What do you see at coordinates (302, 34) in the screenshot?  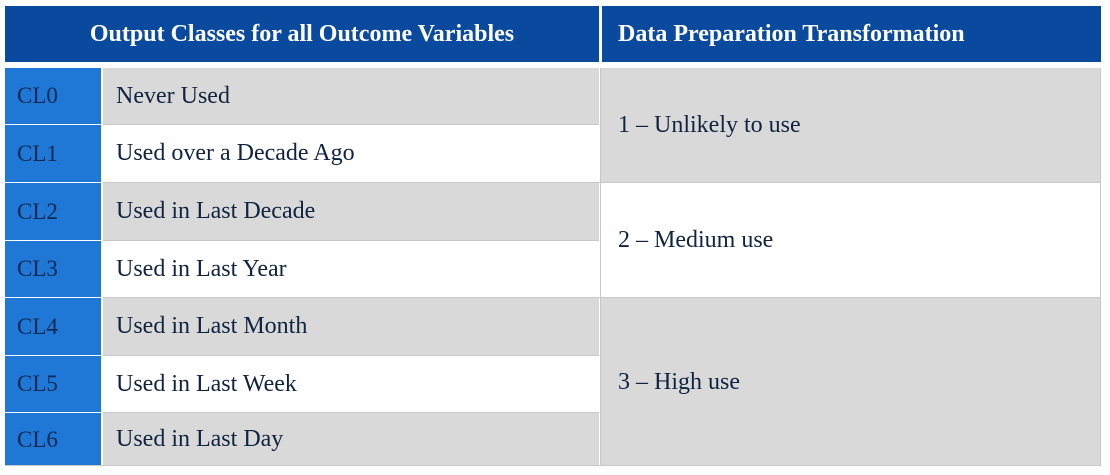 I see `header-output-classes: Output Classes for all Outcome Variables` at bounding box center [302, 34].